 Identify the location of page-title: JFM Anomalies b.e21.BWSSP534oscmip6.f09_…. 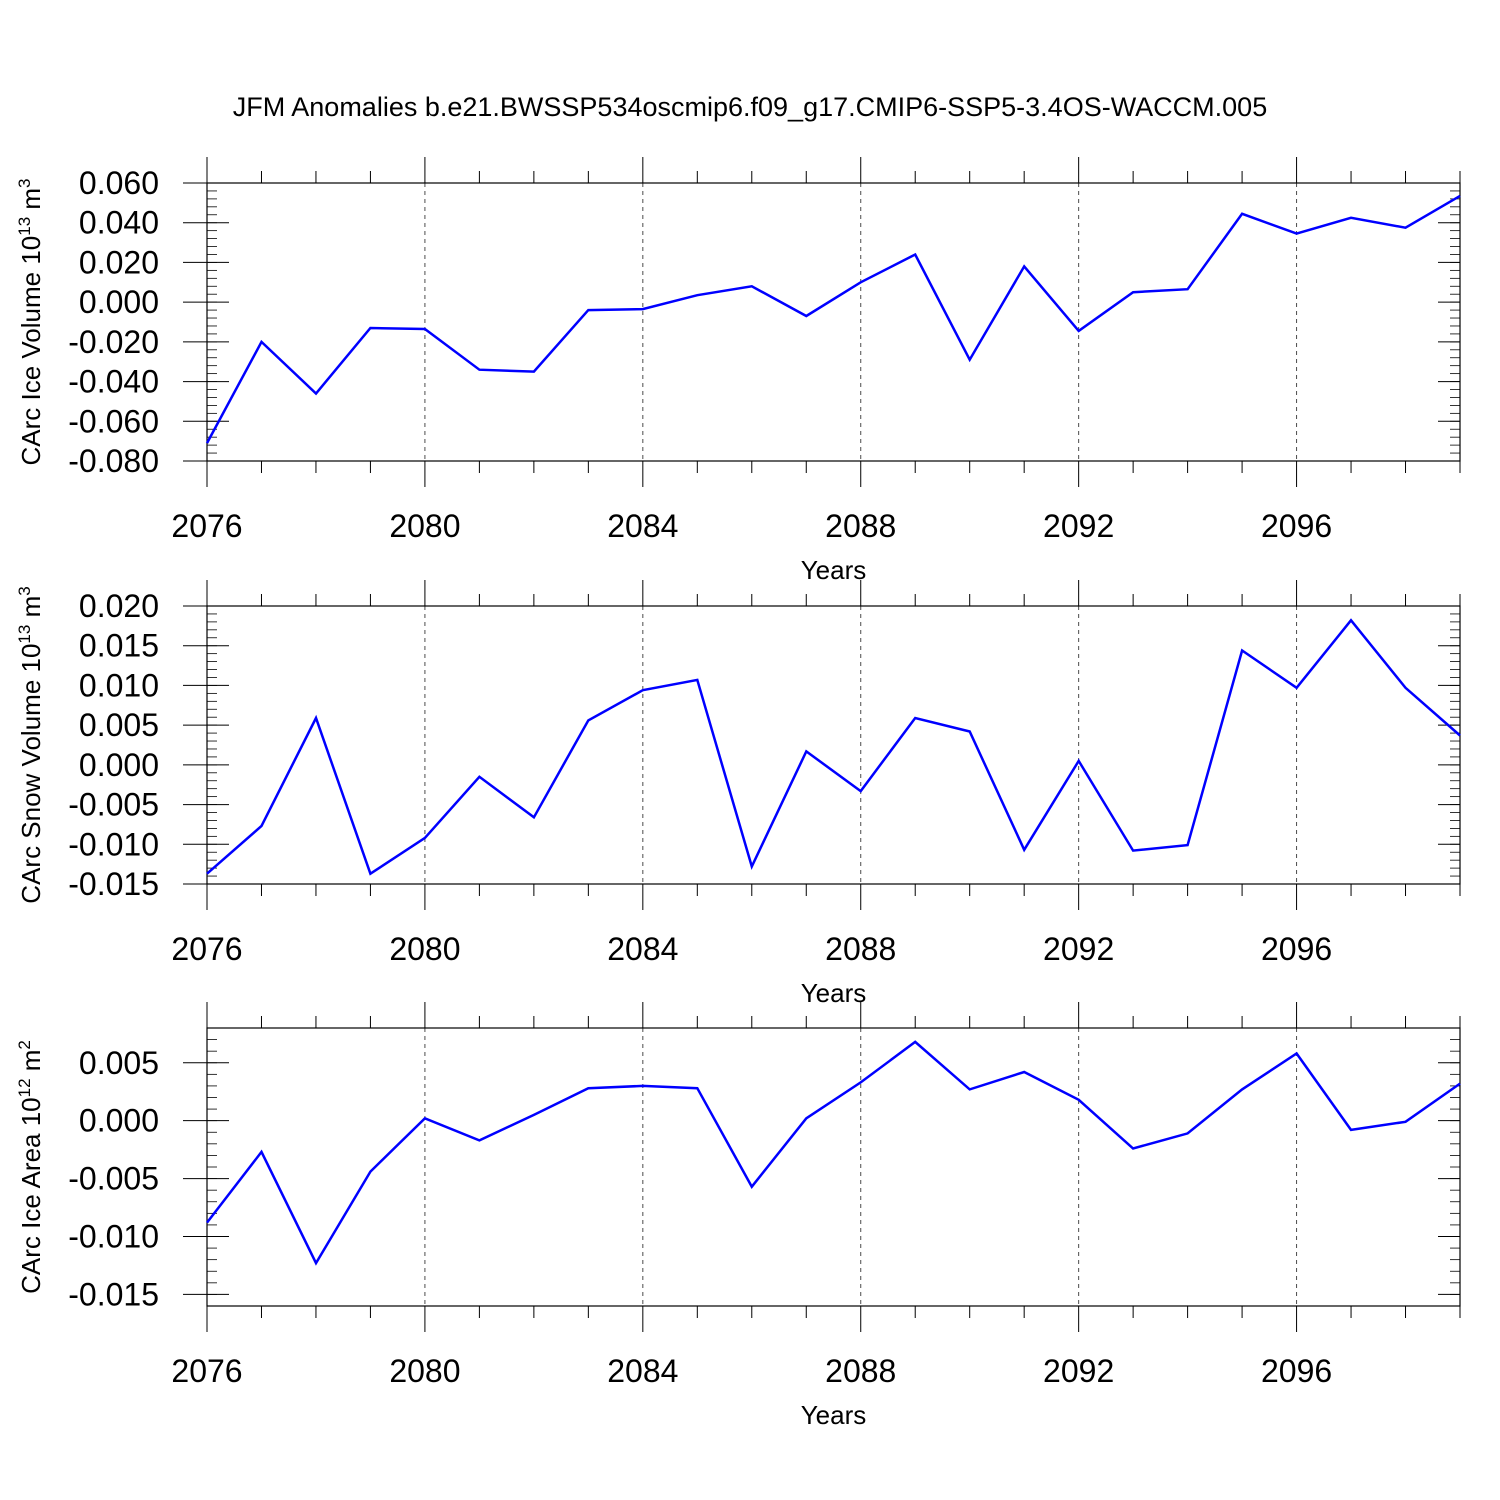
(750, 107).